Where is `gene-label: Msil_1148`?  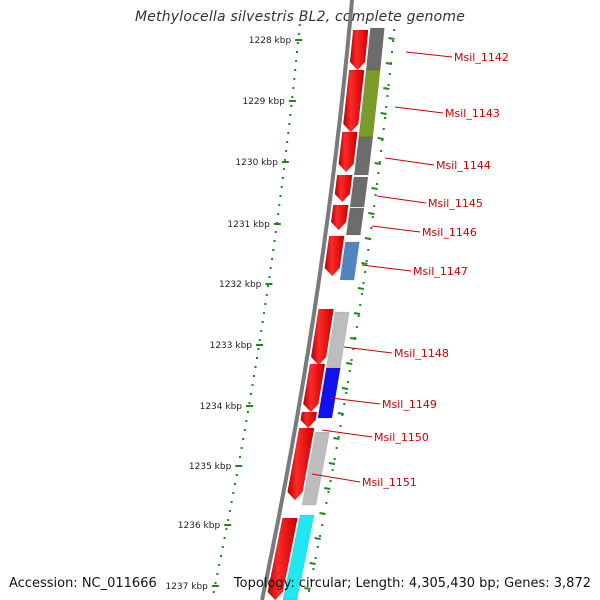 gene-label: Msil_1148 is located at coordinates (421, 353).